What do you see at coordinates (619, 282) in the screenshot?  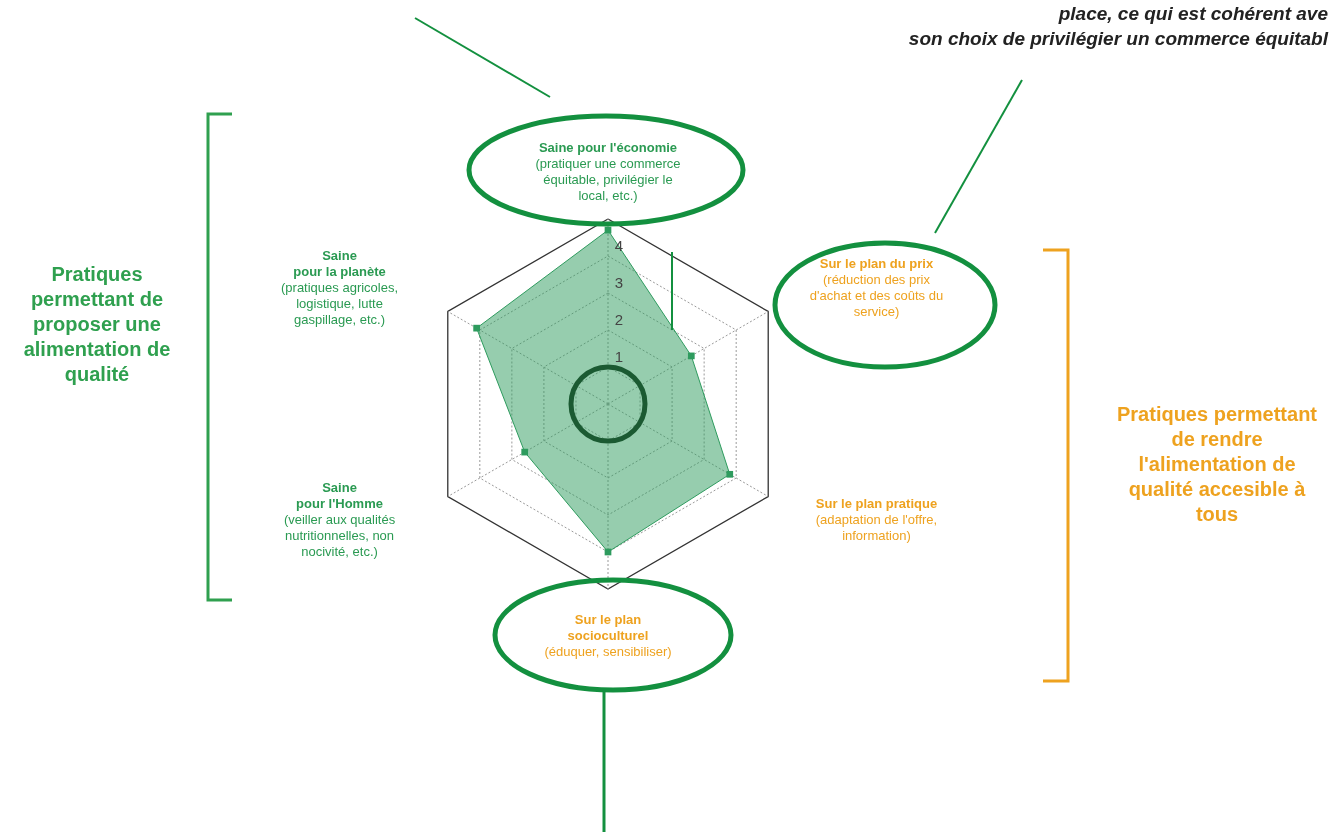 I see `y-tick-label: 3` at bounding box center [619, 282].